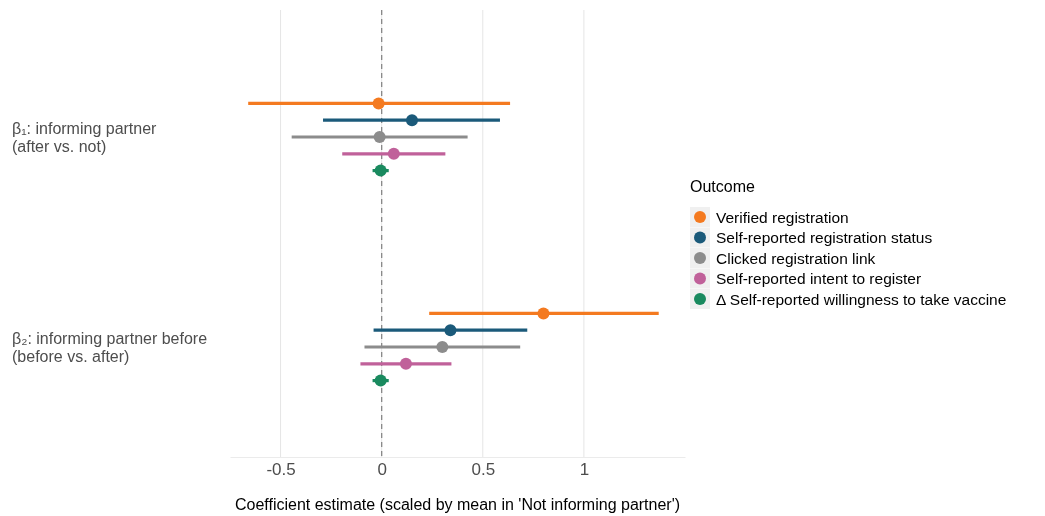 Image resolution: width=1045 pixels, height=516 pixels. What do you see at coordinates (85, 137) in the screenshot?
I see `y-tick-label: β₁: informing partner (after vs. not)` at bounding box center [85, 137].